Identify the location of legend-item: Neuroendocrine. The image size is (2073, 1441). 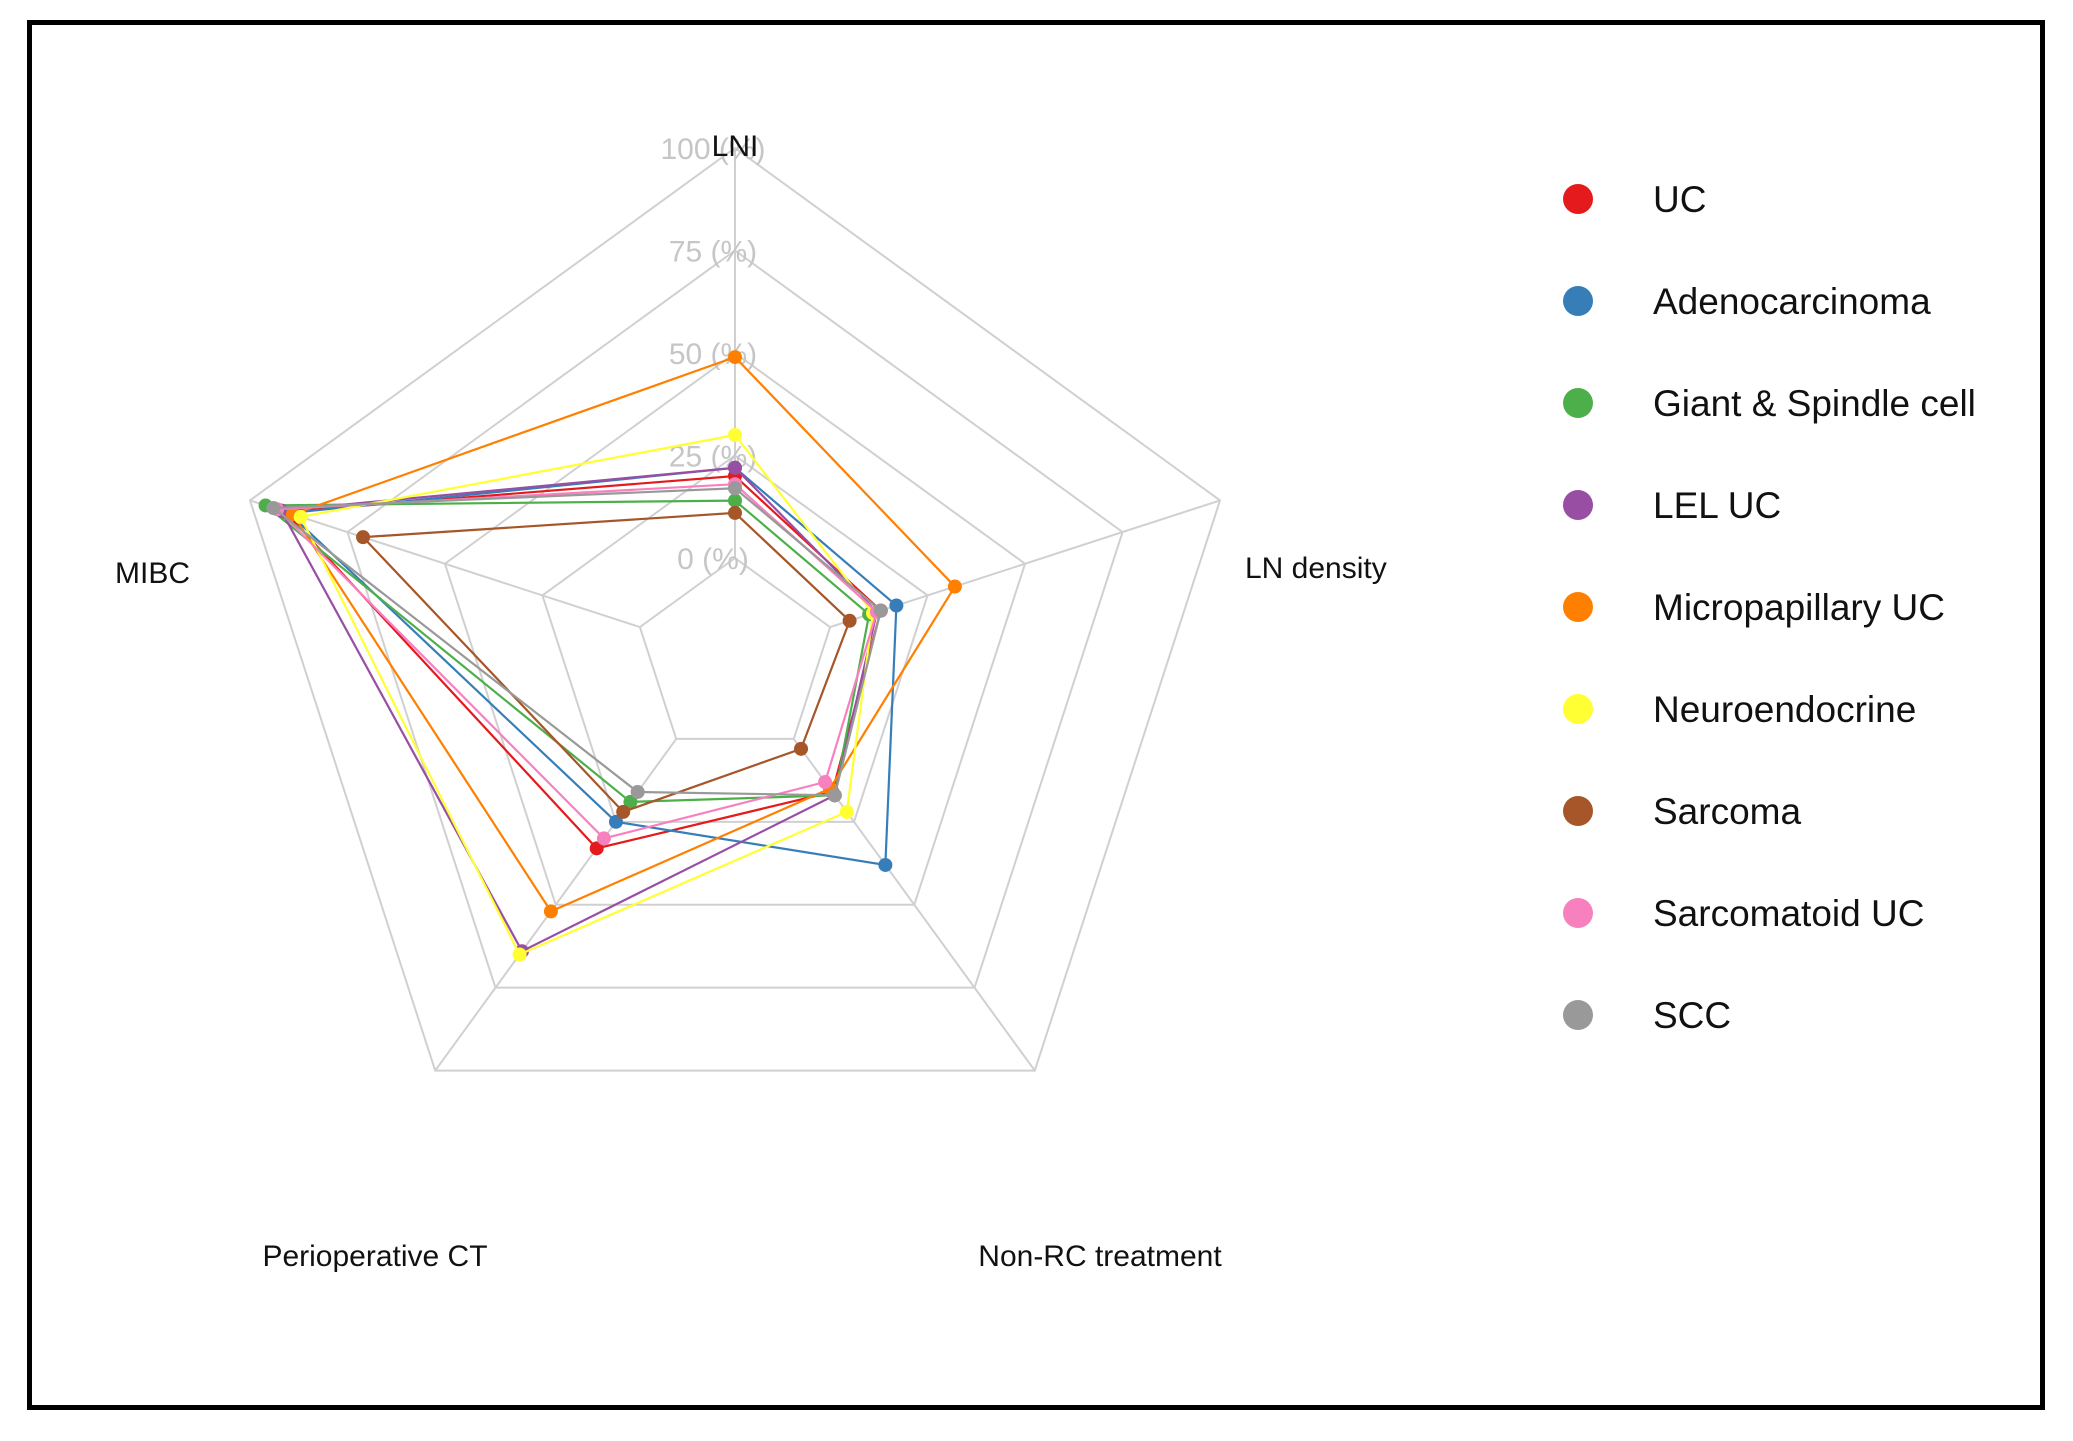
(1739, 709).